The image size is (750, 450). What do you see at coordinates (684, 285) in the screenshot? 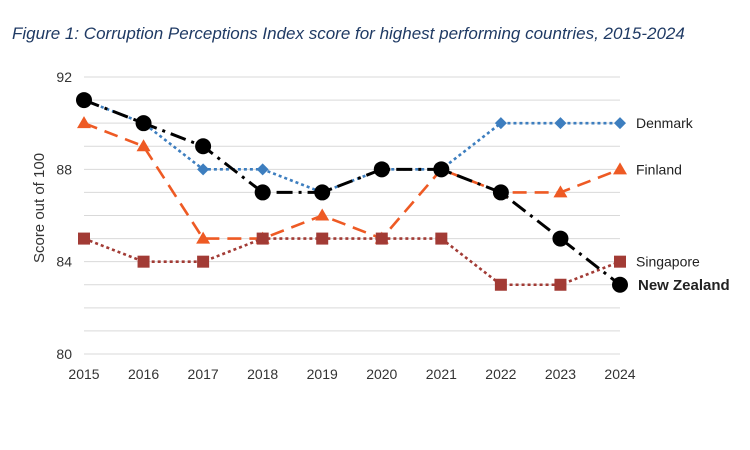
I see `series-label: New Zealand` at bounding box center [684, 285].